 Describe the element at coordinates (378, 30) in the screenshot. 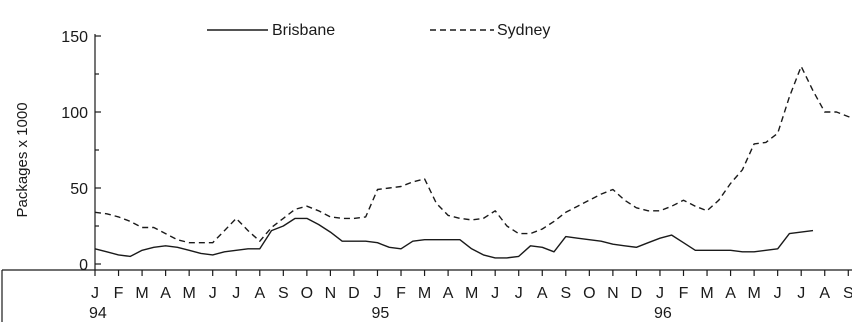

I see `legend: Brisbane Sydney` at that location.